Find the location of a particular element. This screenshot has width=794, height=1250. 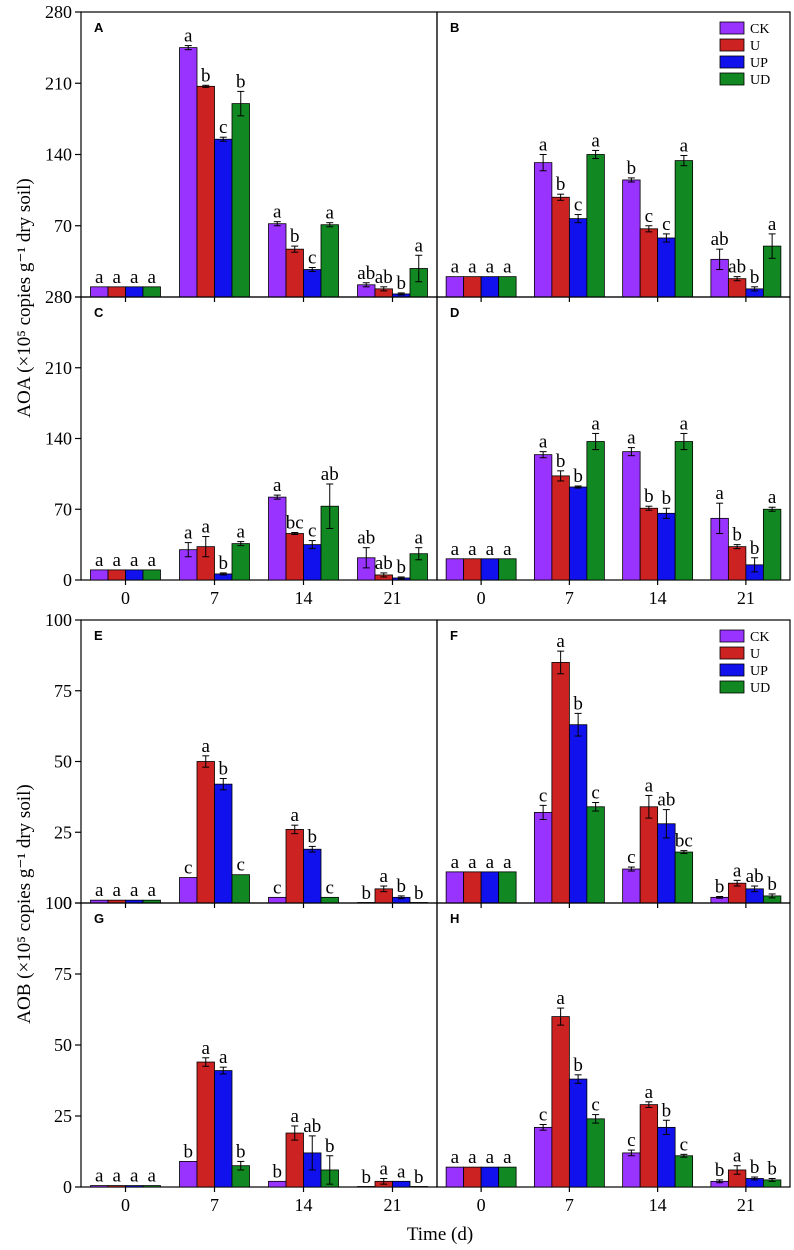

legend-label-u: U is located at coordinates (755, 654).